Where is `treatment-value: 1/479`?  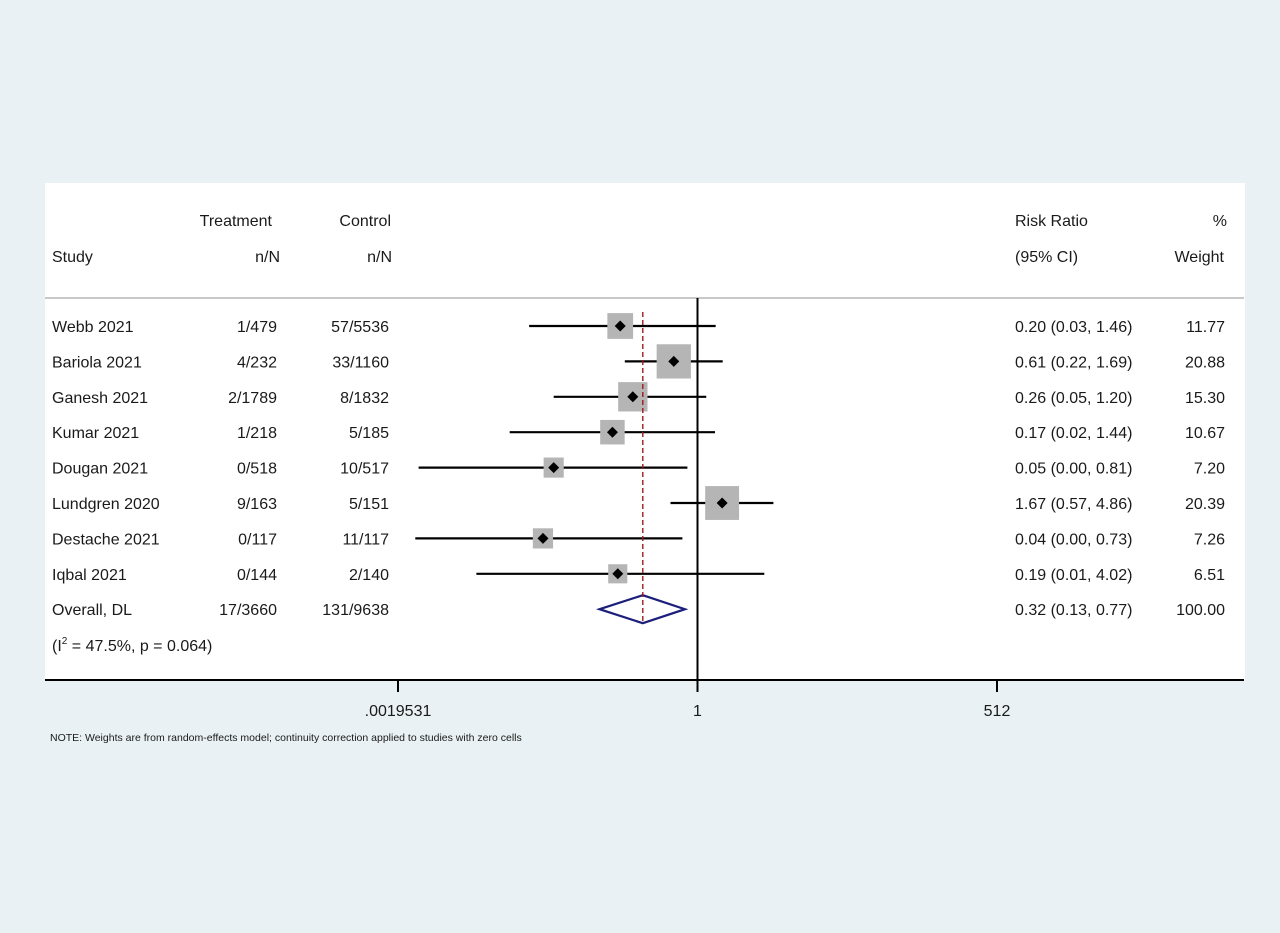 treatment-value: 1/479 is located at coordinates (257, 327).